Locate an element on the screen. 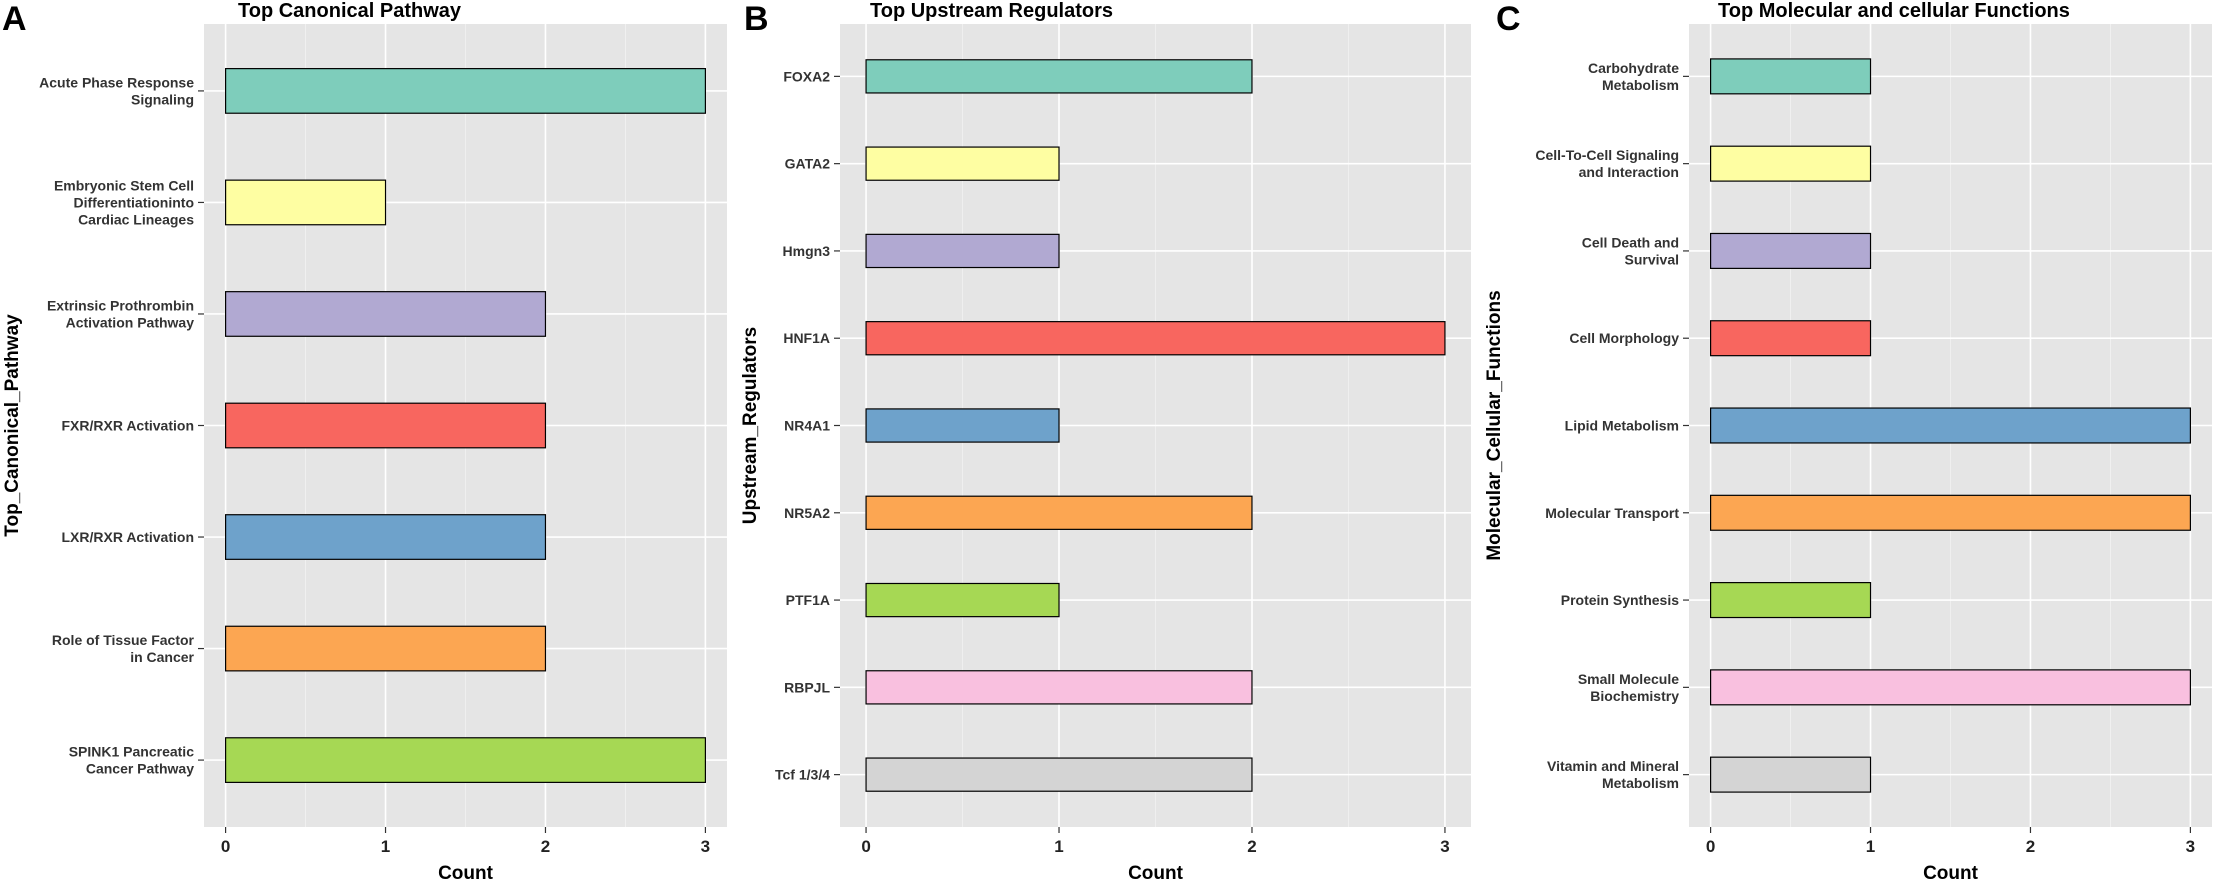 This screenshot has width=2216, height=886. y-tick-label-line: LXR/RXR Activation is located at coordinates (128, 537).